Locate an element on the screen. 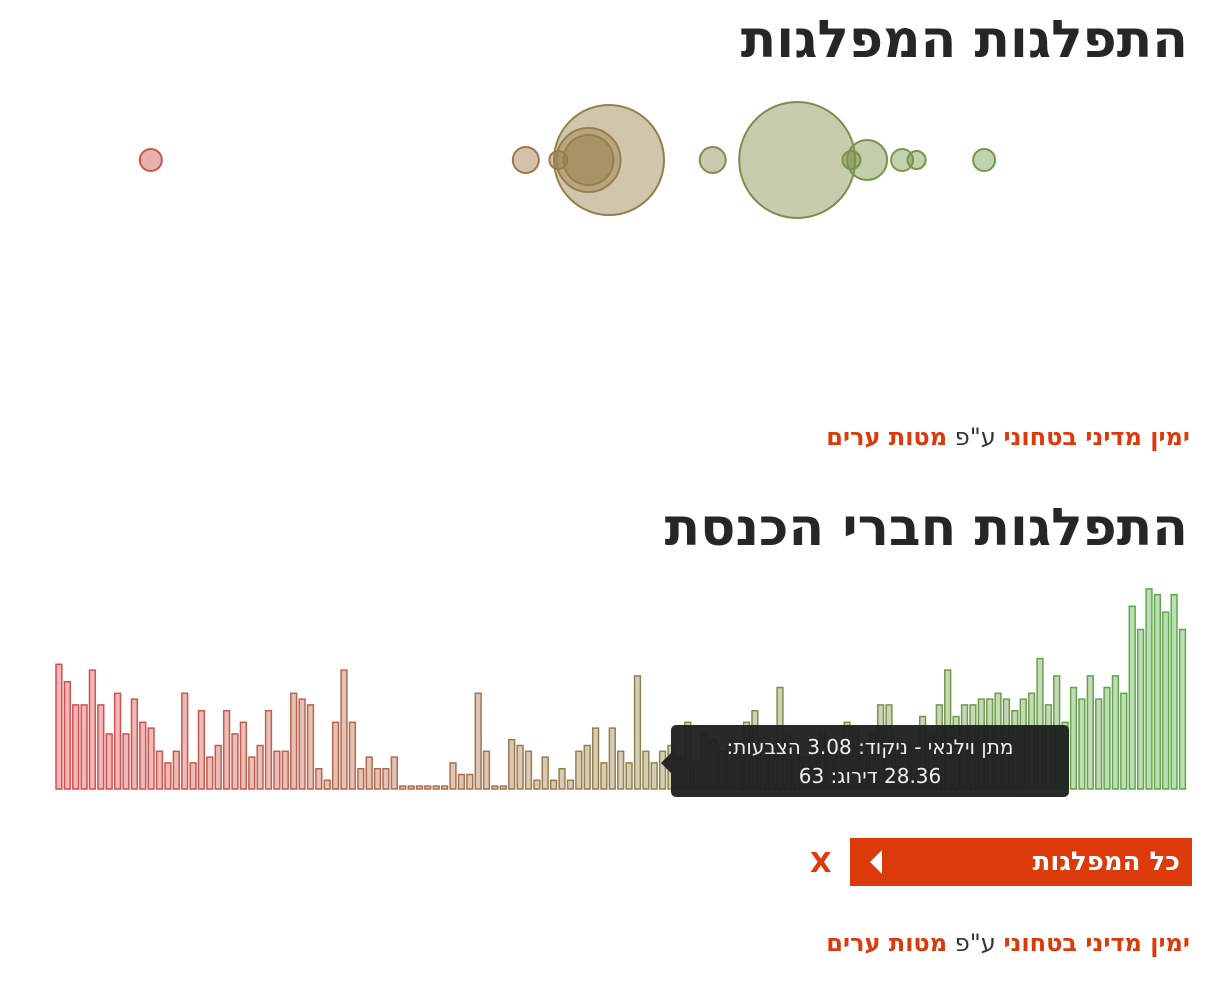 The width and height of the screenshot is (1206, 994). close-filter-button: X is located at coordinates (821, 862).